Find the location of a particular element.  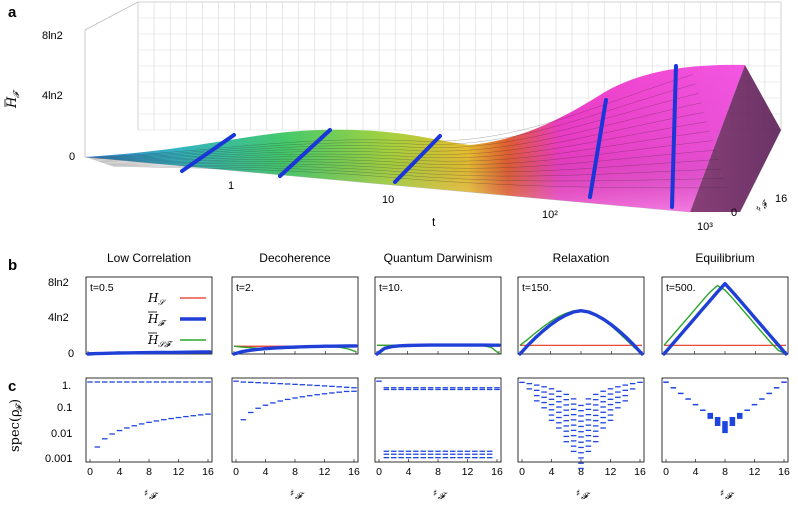

x-tick-100: 10² is located at coordinates (550, 215).